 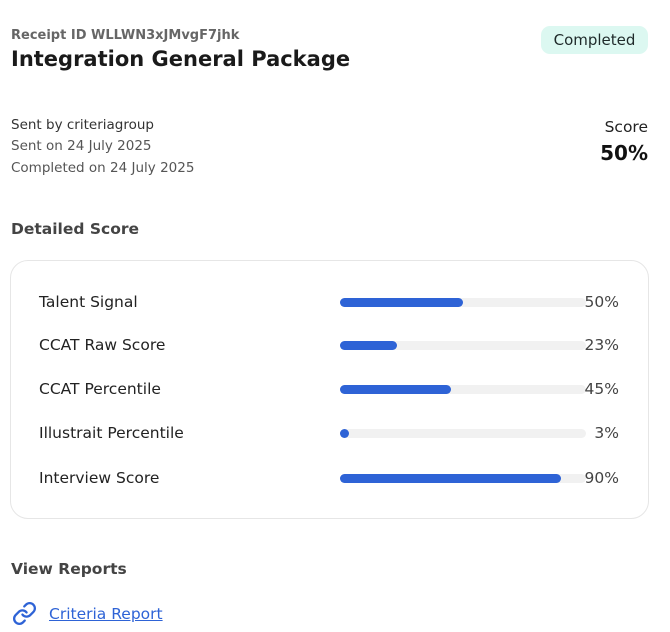 What do you see at coordinates (24, 613) in the screenshot?
I see `link-icon` at bounding box center [24, 613].